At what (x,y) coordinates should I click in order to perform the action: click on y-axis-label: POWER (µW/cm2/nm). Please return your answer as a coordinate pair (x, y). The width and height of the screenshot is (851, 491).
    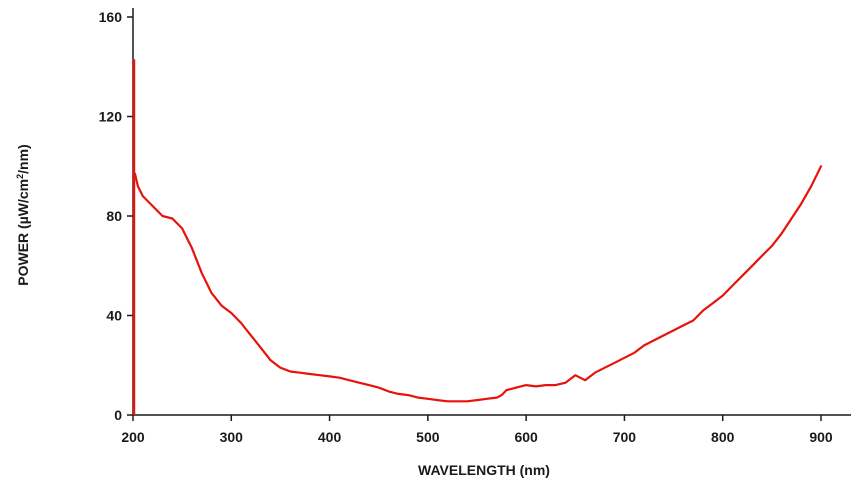
    Looking at the image, I should click on (23, 214).